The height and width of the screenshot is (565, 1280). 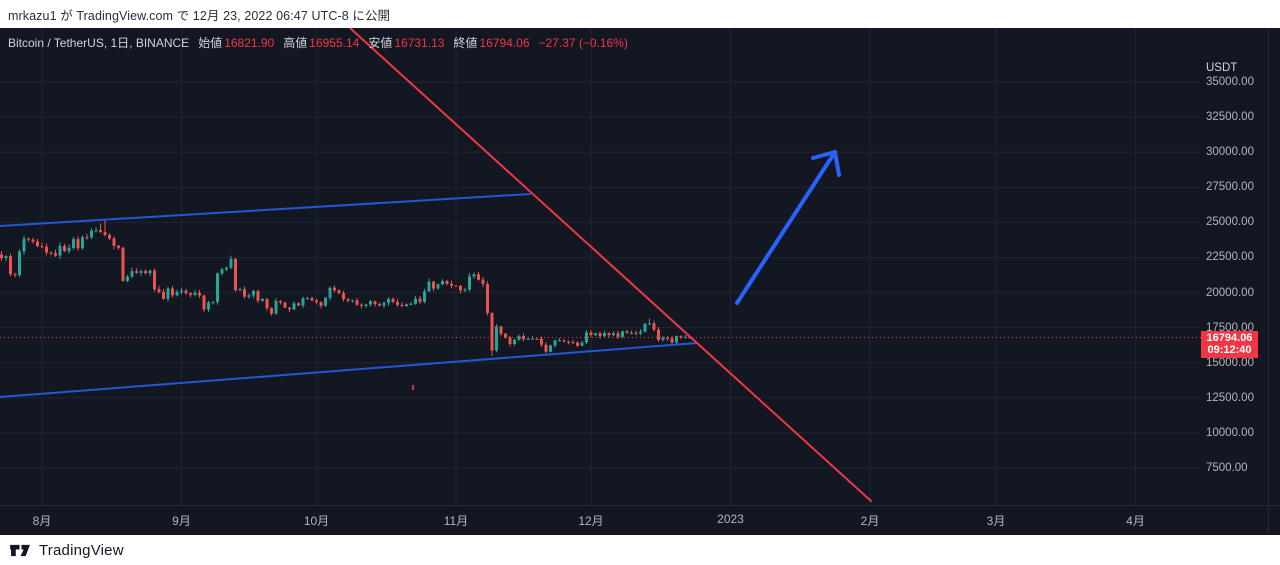 What do you see at coordinates (870, 521) in the screenshot?
I see `time-tick-label: 2月` at bounding box center [870, 521].